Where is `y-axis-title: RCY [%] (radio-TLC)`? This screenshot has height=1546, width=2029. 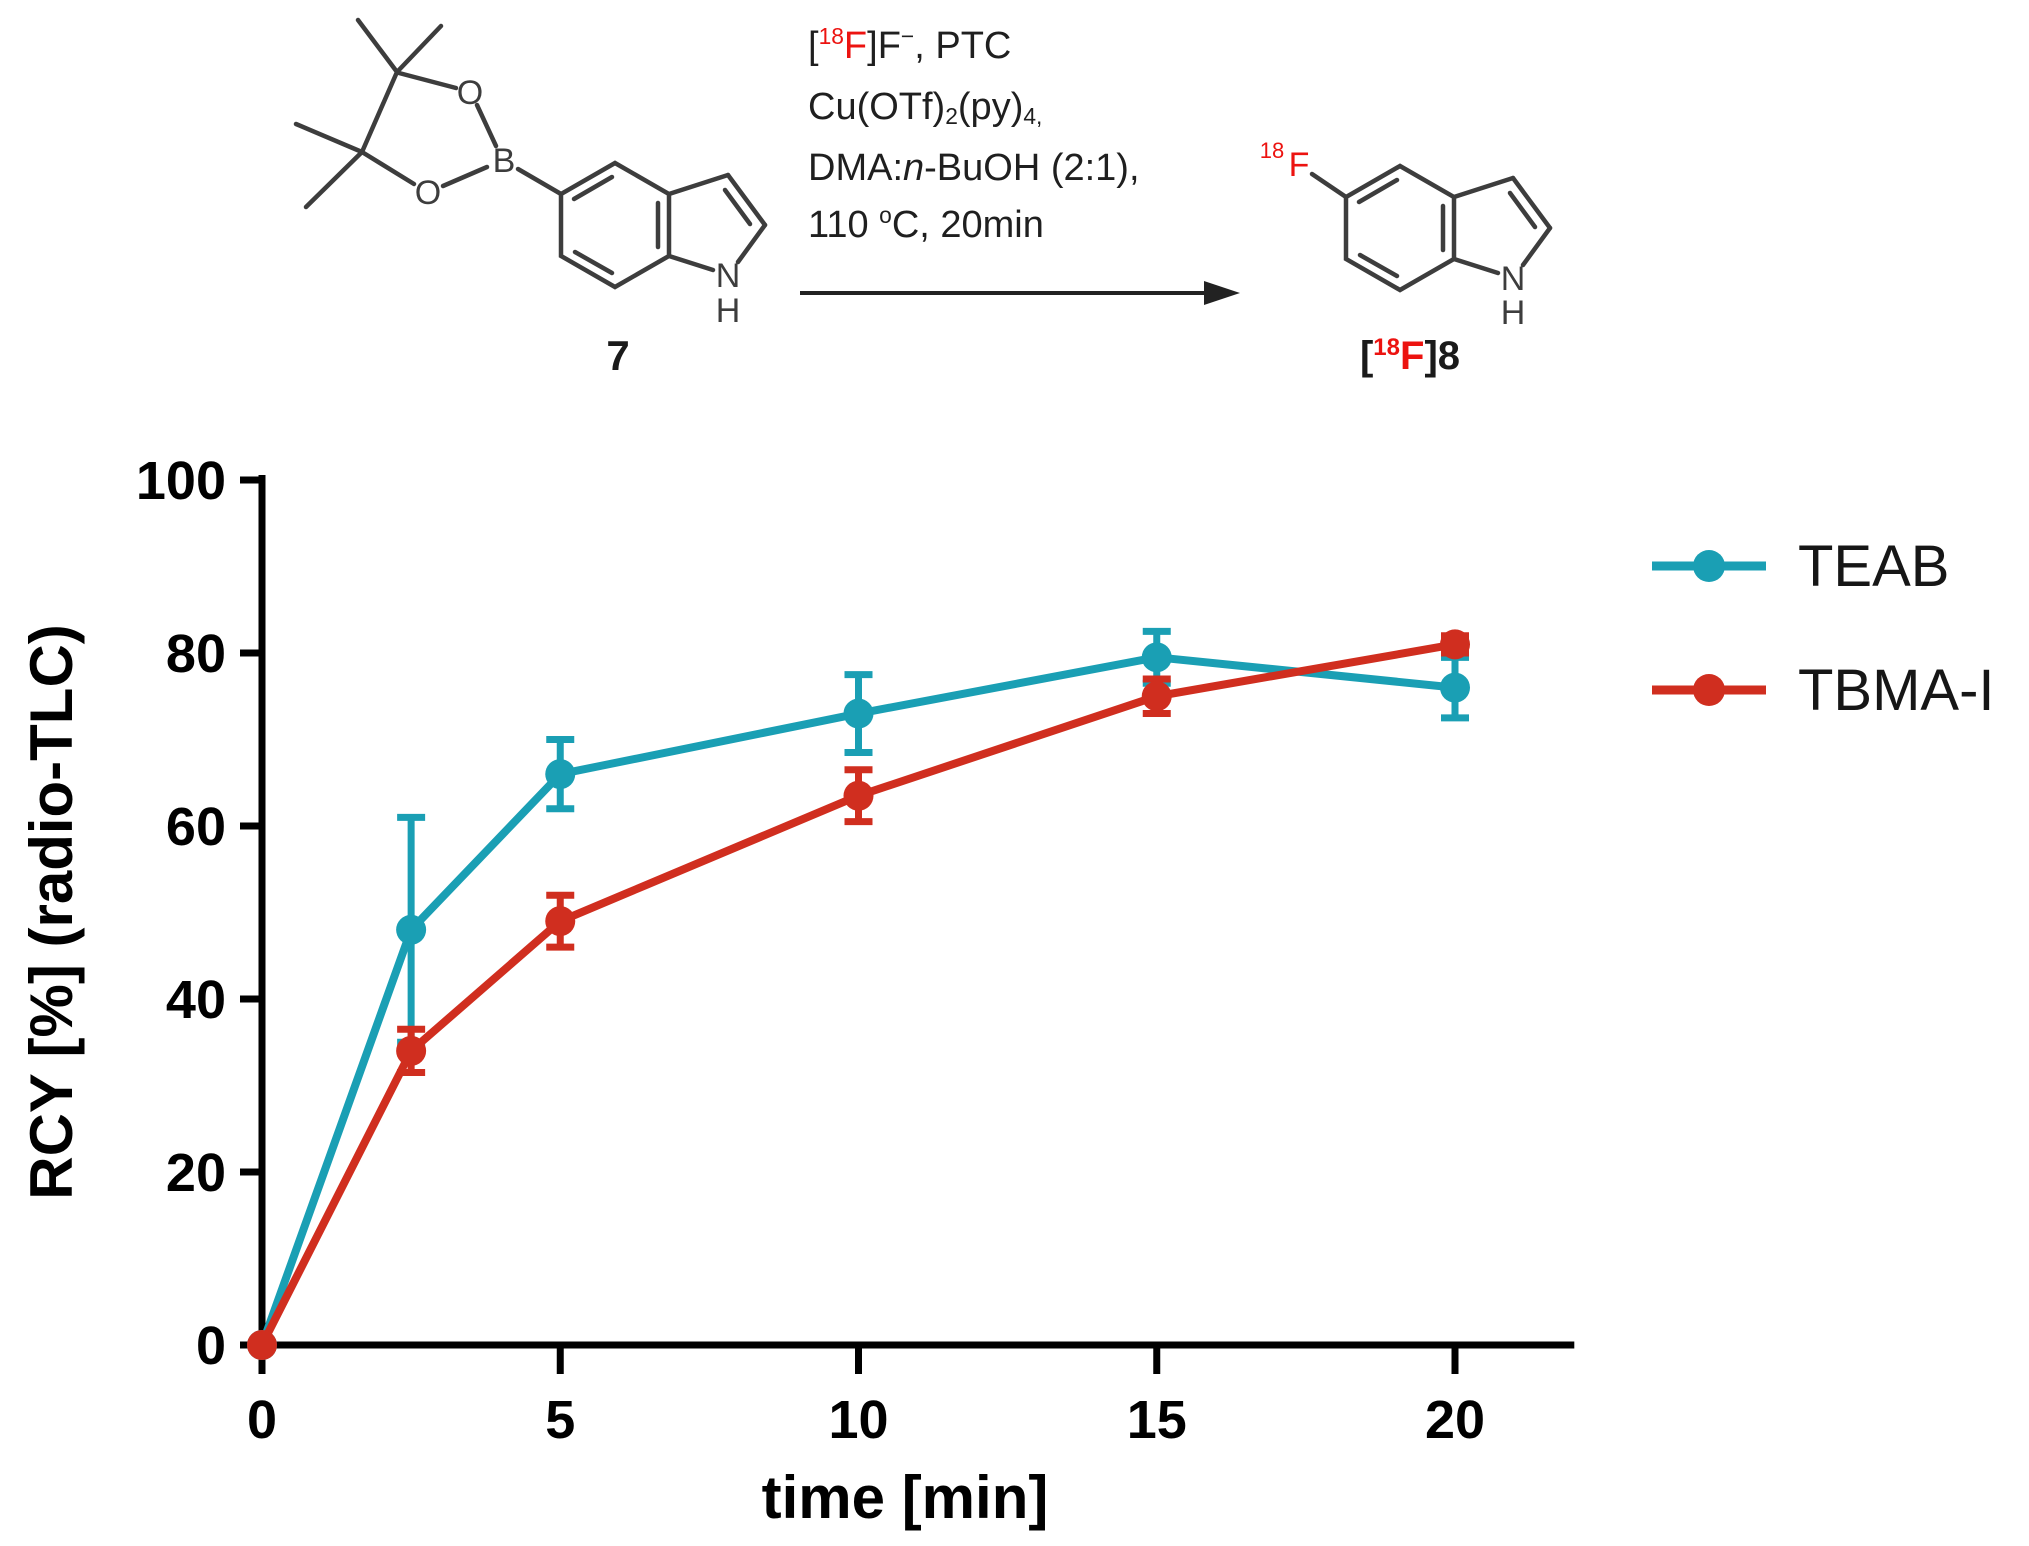
y-axis-title: RCY [%] (radio-TLC) is located at coordinates (51, 912).